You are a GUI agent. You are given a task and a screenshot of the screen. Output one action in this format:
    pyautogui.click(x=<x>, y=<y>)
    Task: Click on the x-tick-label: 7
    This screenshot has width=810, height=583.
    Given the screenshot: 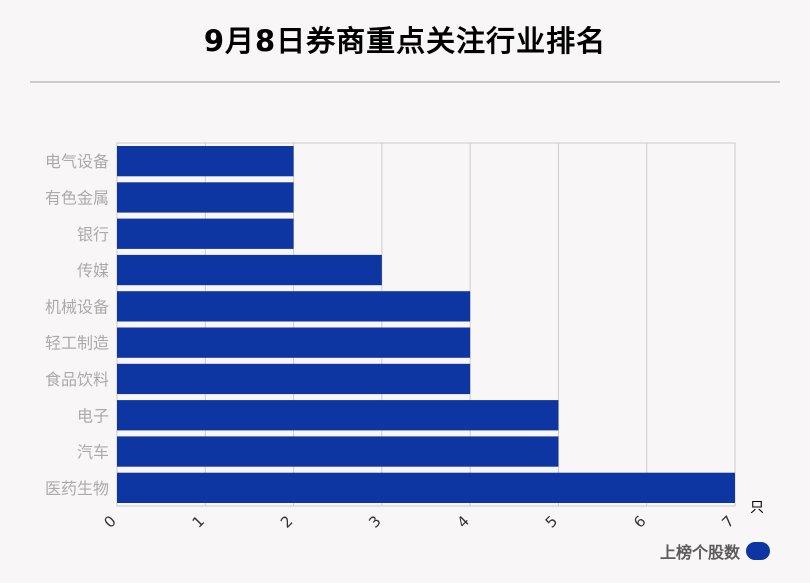 What is the action you would take?
    pyautogui.click(x=727, y=521)
    